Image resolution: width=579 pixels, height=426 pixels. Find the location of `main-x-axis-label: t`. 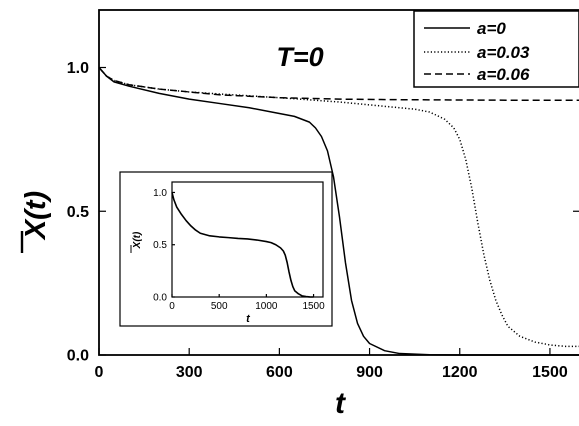

main-x-axis-label: t is located at coordinates (341, 403).